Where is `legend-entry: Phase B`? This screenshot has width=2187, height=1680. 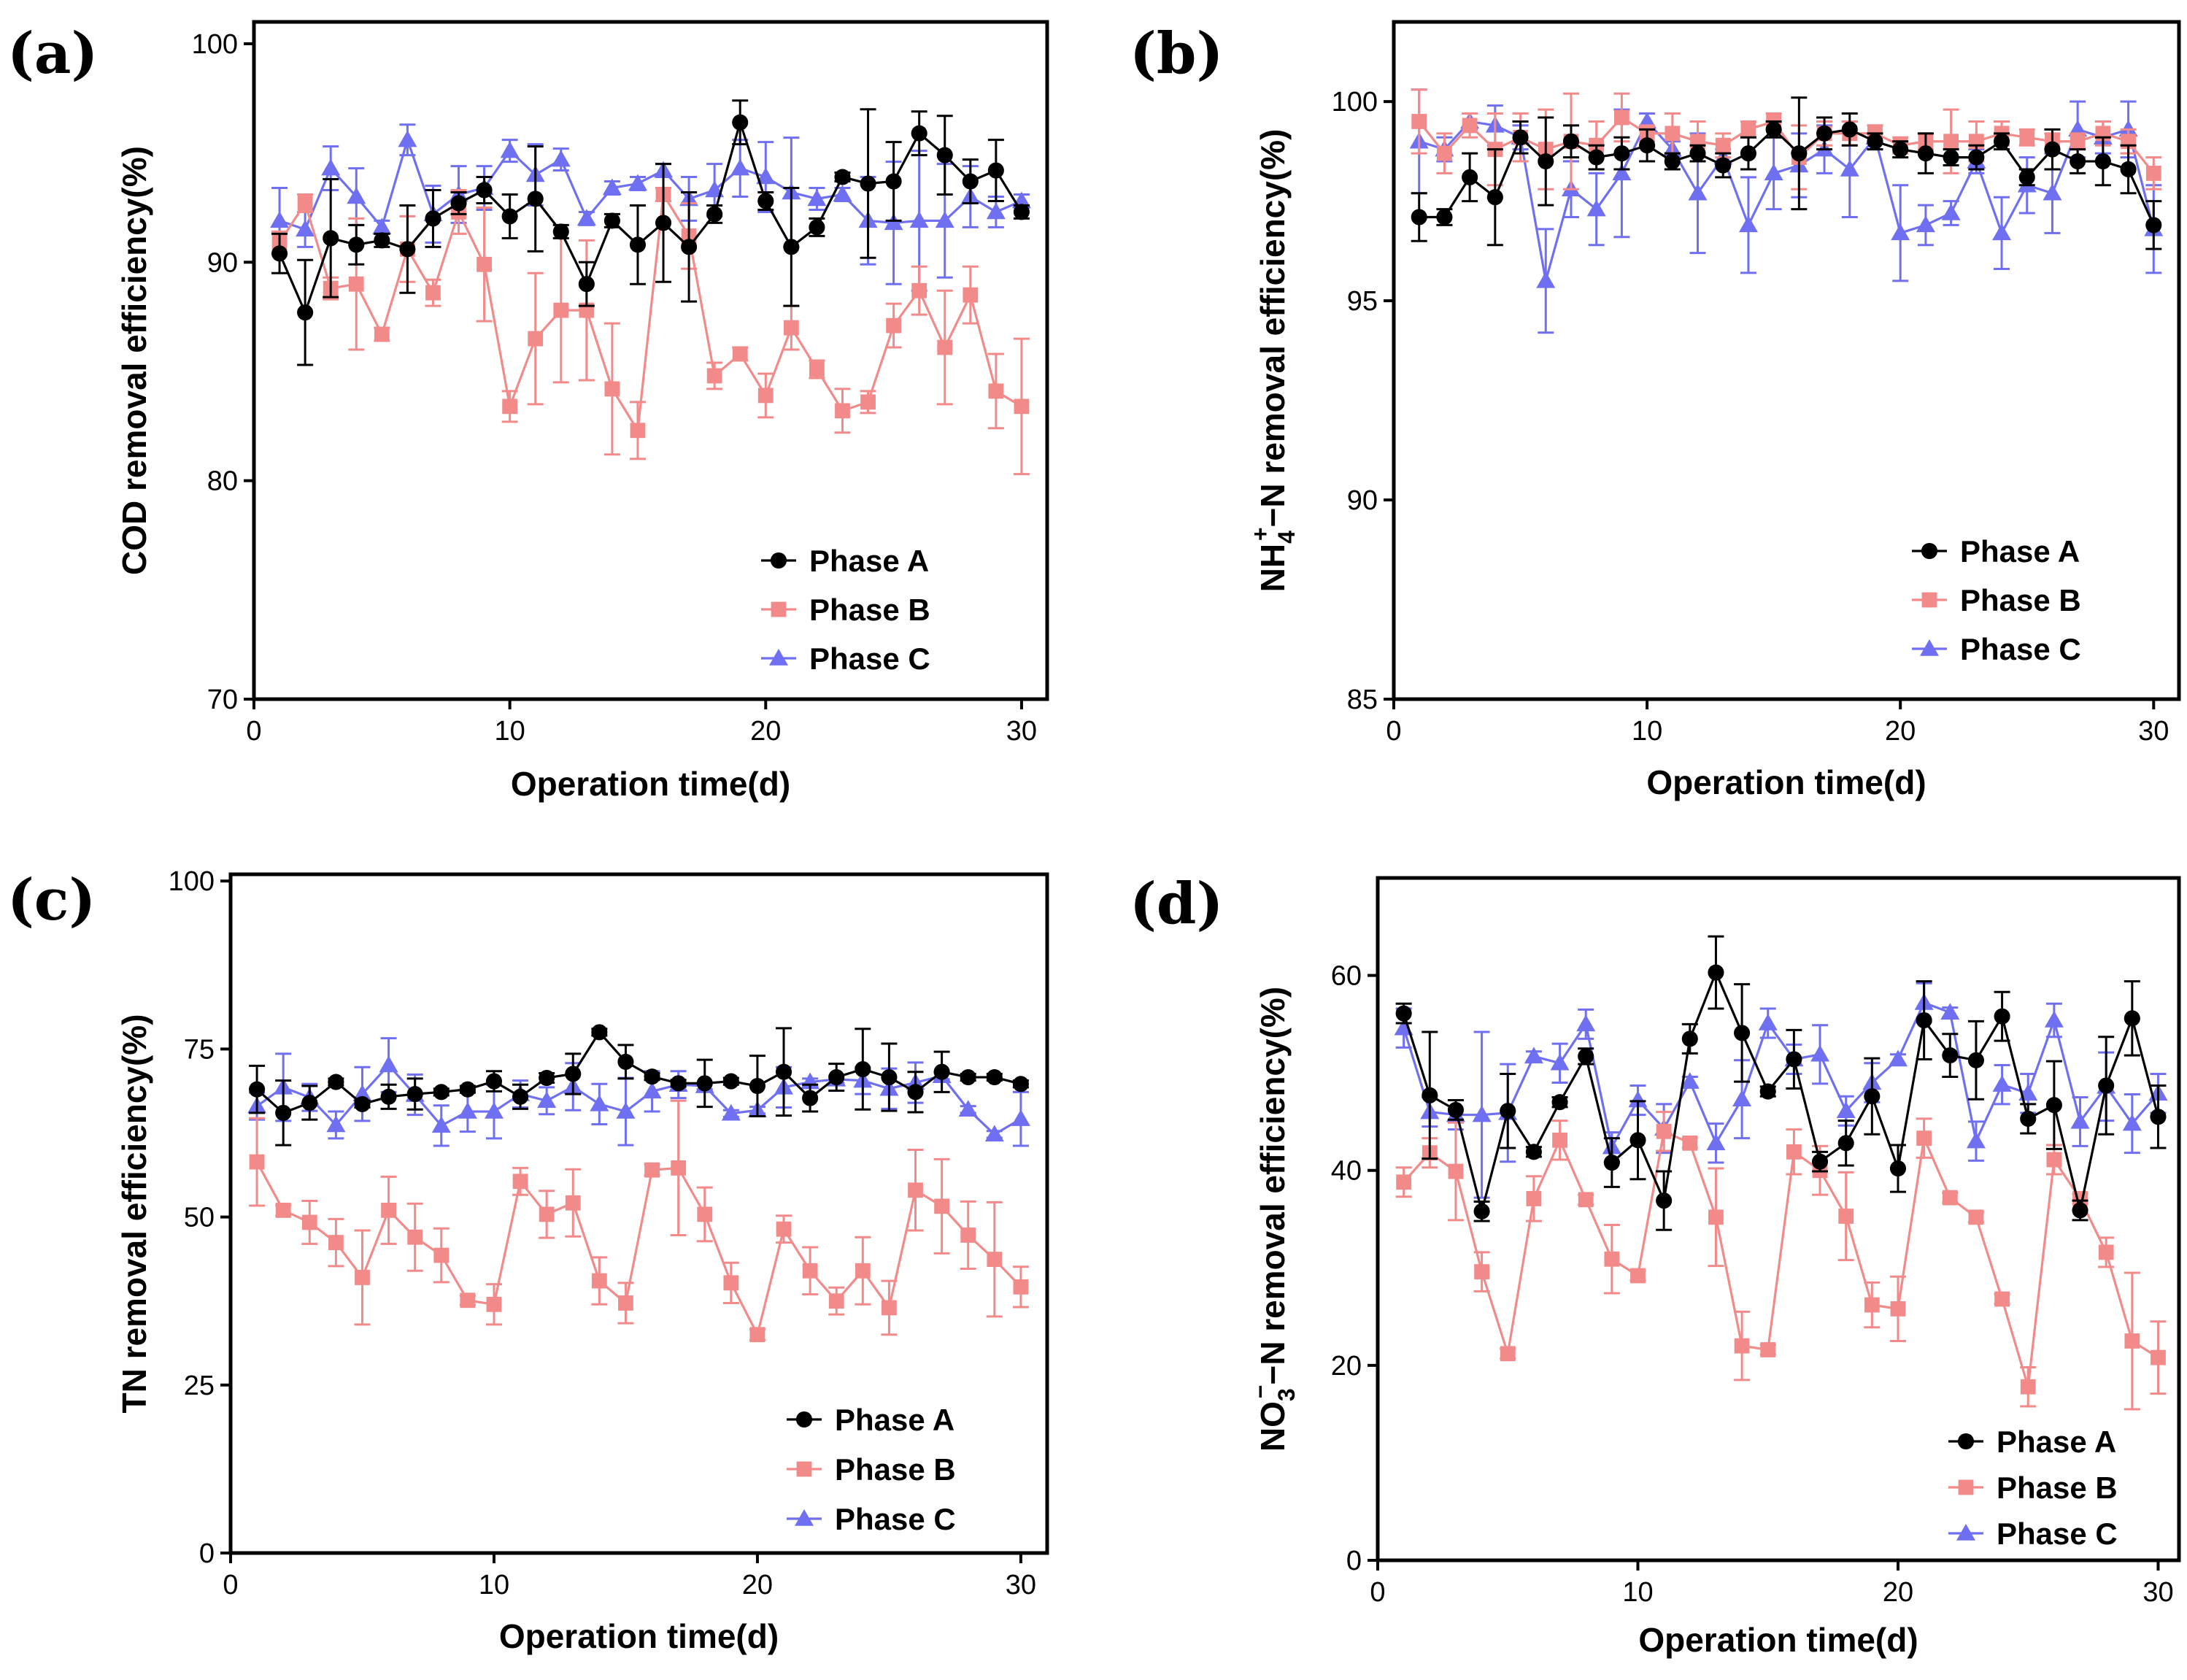
legend-entry: Phase B is located at coordinates (2033, 1488).